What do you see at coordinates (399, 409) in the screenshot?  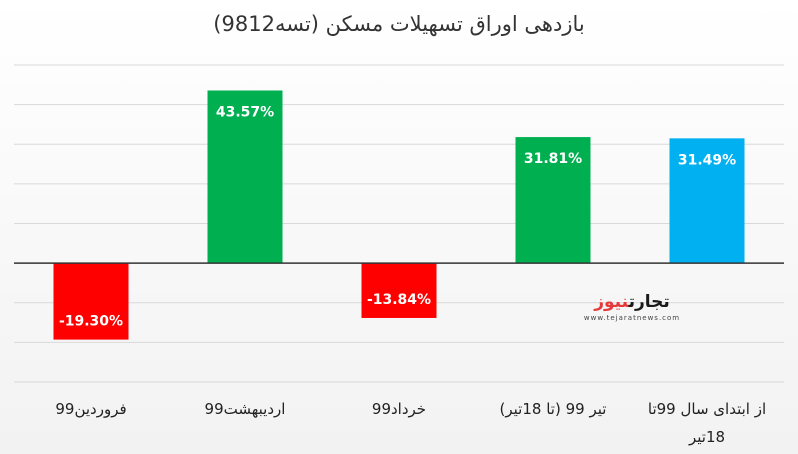 I see `category-label-2: خرداد99` at bounding box center [399, 409].